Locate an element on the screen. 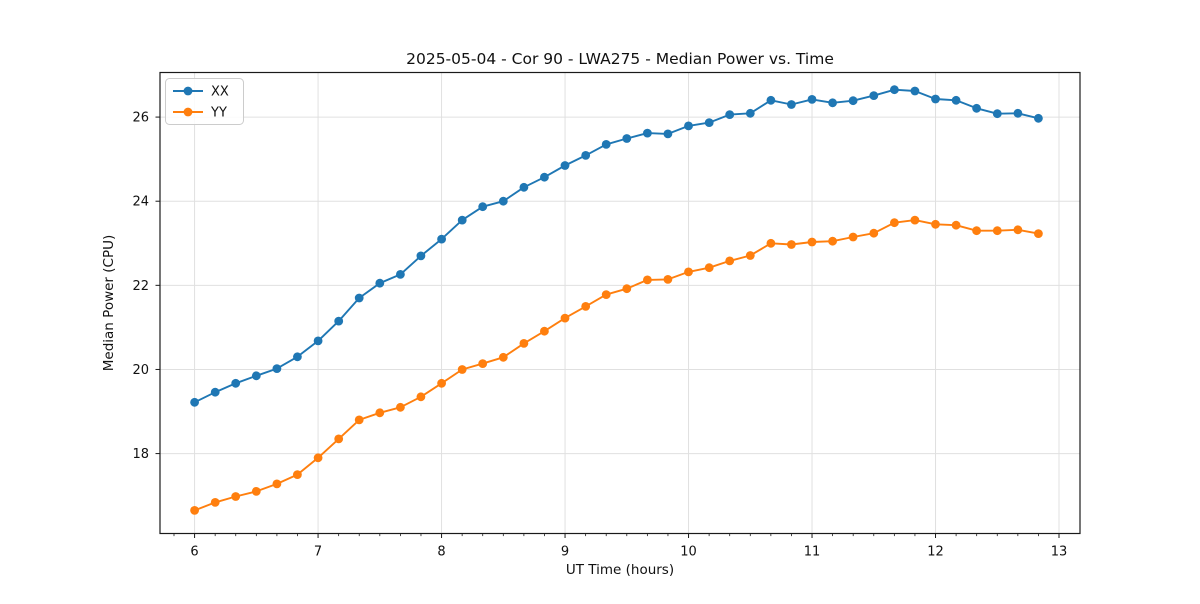 The width and height of the screenshot is (1200, 604). x-tick-labels: 6 7 8 9 10 11 12 13 is located at coordinates (628, 552).